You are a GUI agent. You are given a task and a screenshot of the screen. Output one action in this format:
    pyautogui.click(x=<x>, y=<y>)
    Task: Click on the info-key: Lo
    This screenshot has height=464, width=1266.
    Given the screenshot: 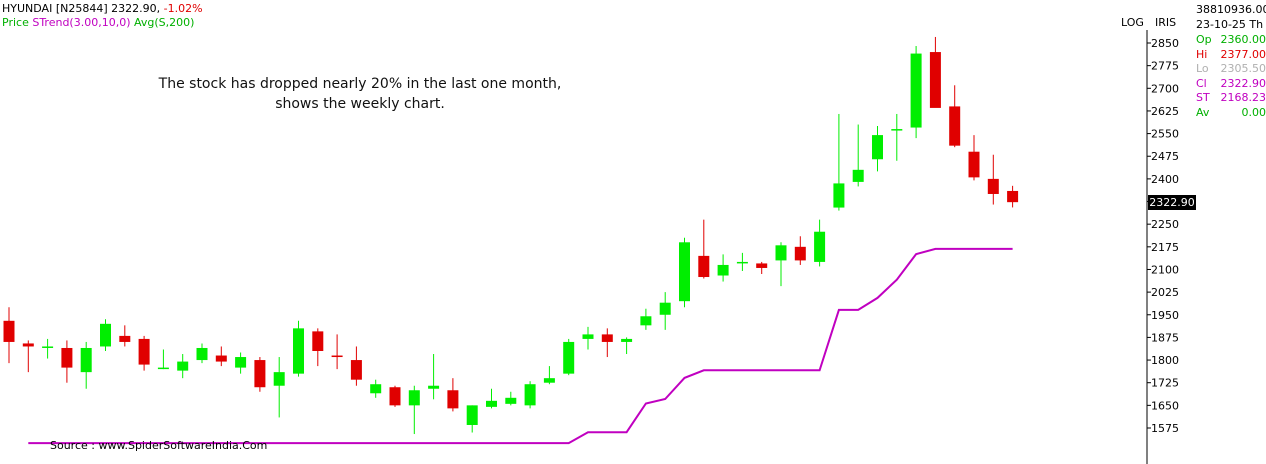 What is the action you would take?
    pyautogui.click(x=1202, y=68)
    